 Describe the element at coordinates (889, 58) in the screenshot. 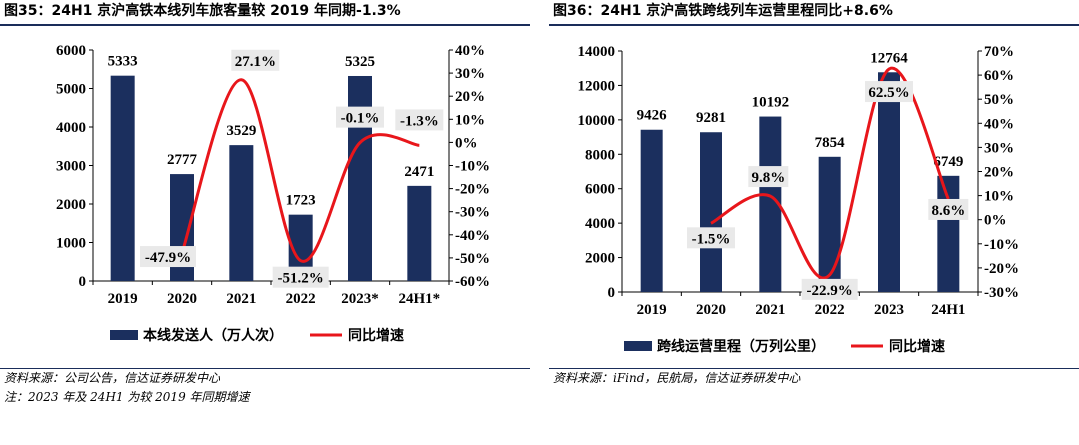

I see `bar-value-label: 12764` at that location.